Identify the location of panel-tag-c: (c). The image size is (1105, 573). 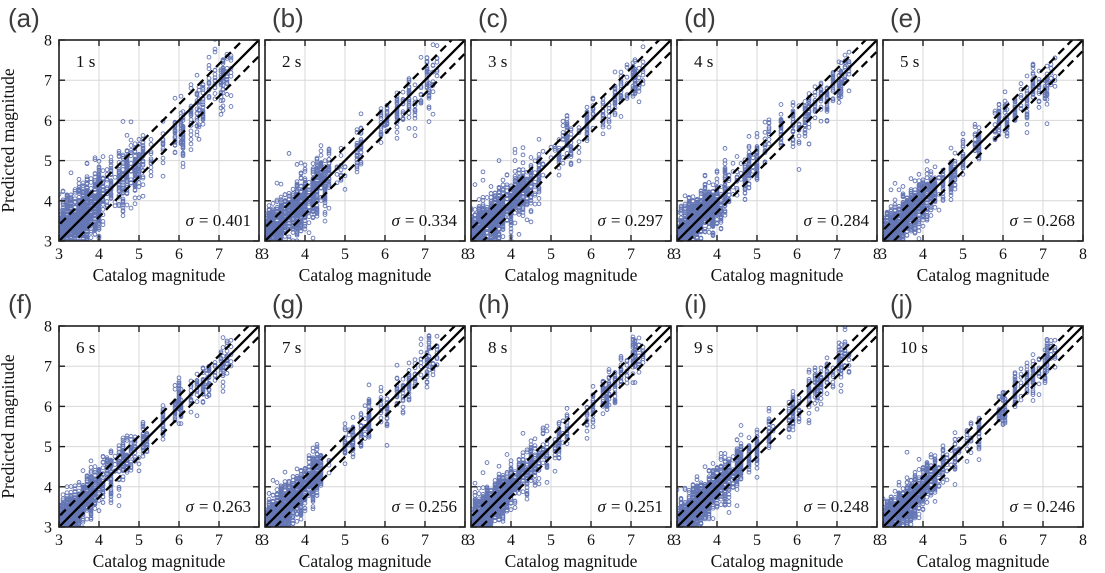
(571, 17).